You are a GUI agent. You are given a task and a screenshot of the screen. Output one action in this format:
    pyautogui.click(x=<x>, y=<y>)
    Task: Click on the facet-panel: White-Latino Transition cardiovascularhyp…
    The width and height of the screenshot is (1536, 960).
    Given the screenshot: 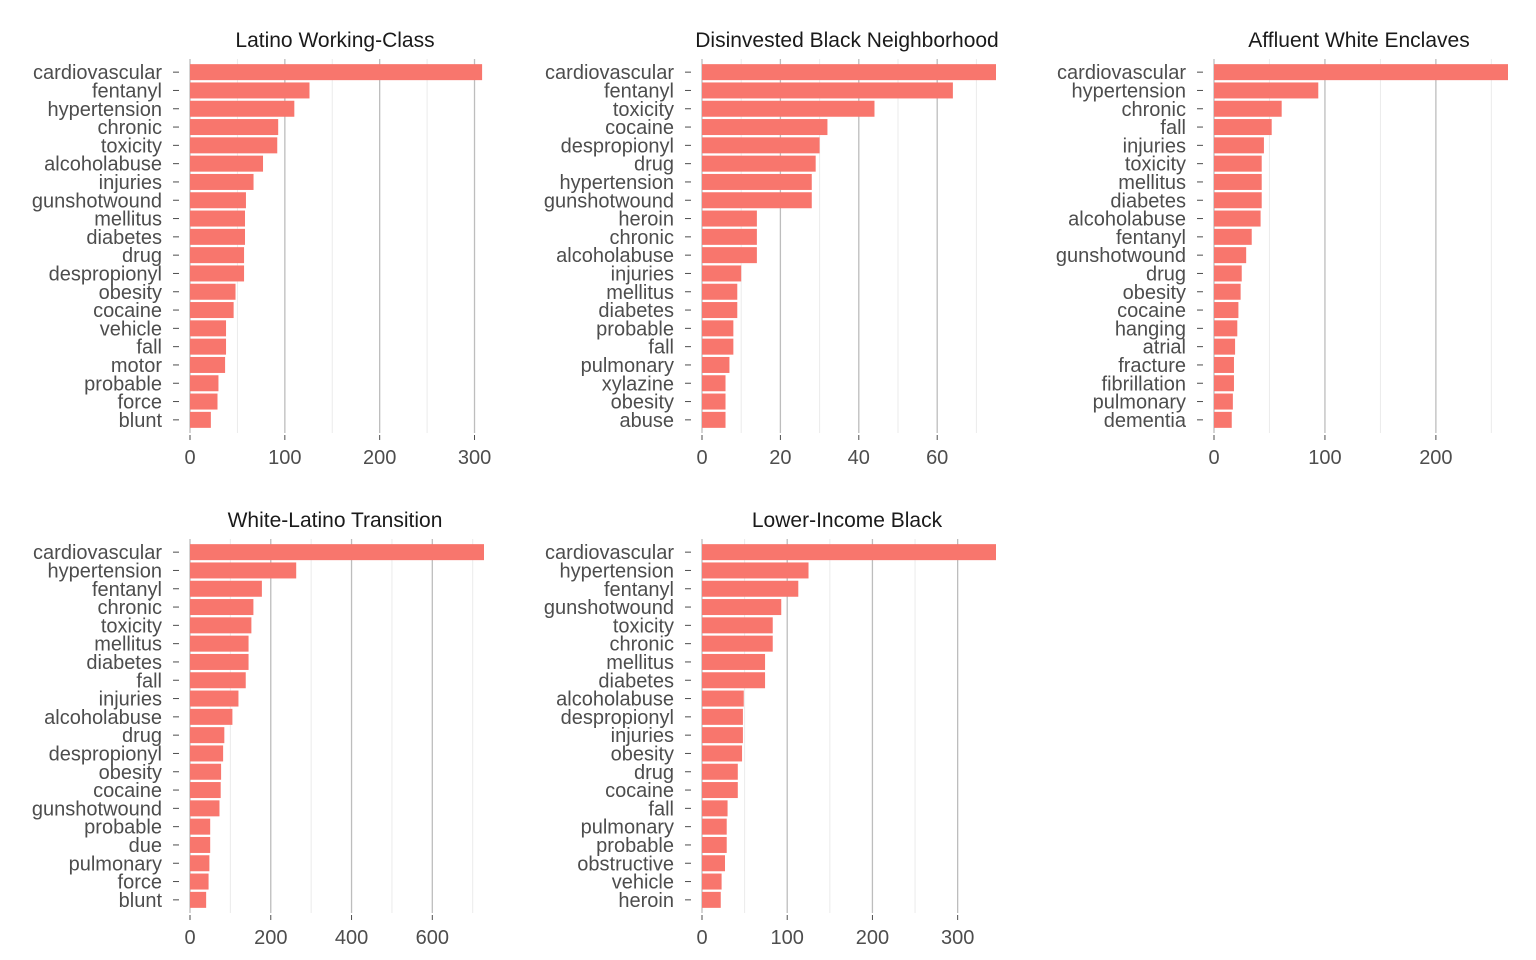 What is the action you would take?
    pyautogui.click(x=258, y=729)
    